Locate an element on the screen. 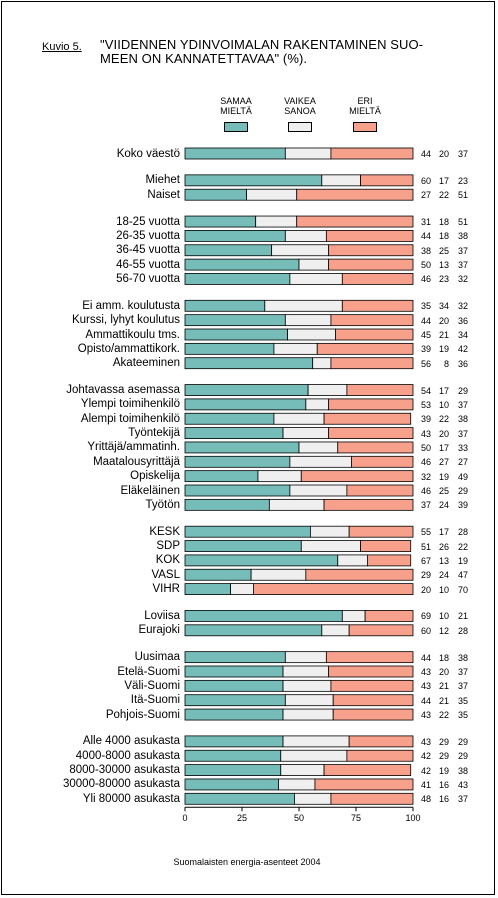 This screenshot has height=898, width=498. value-label-vaikea: 27 is located at coordinates (443, 462).